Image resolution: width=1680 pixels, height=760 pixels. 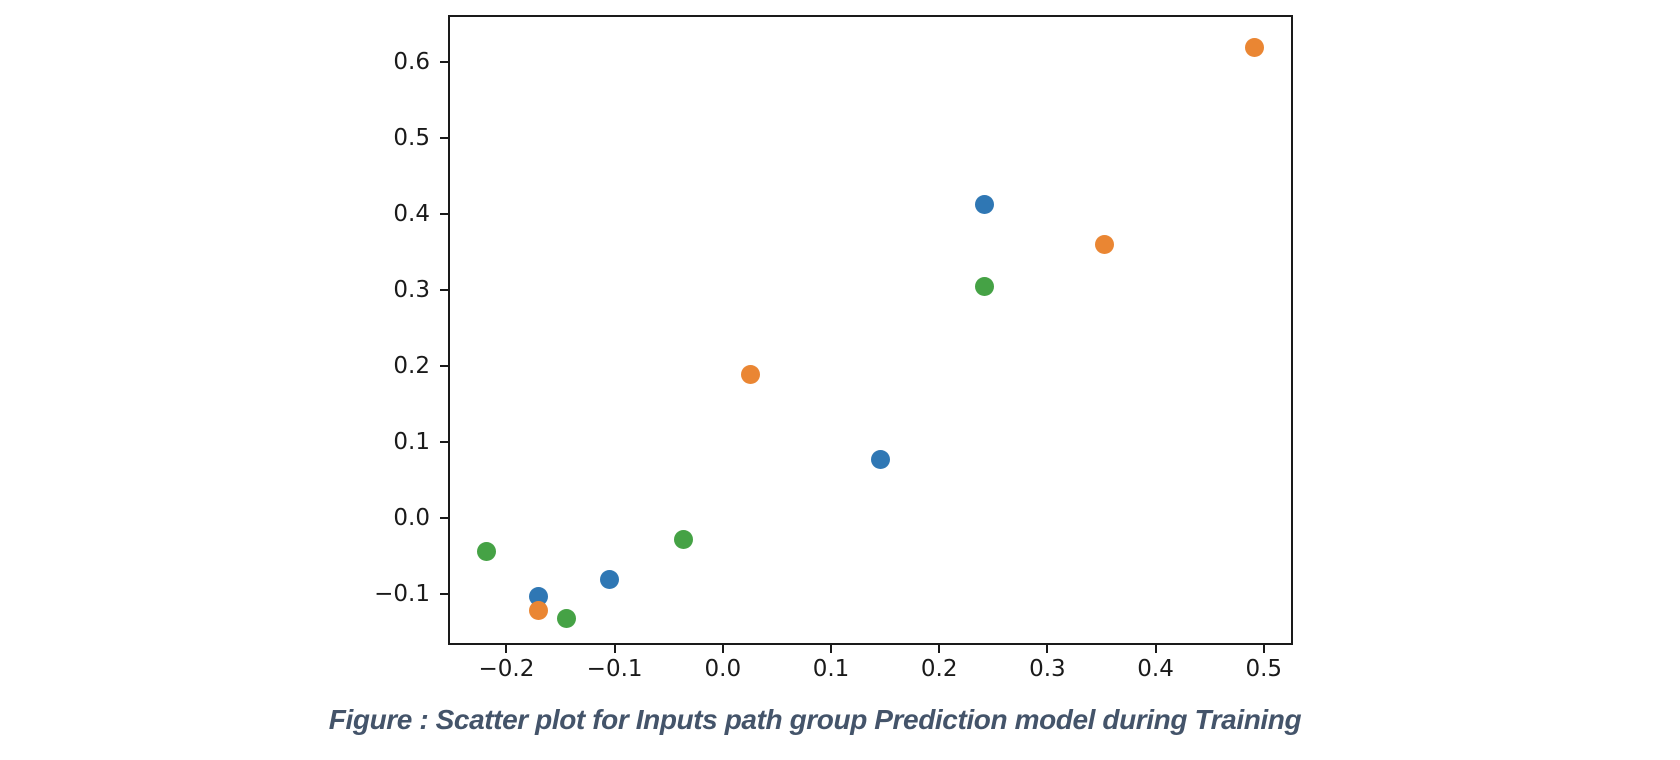 I want to click on x-tick-label: 0.4, so click(x=1155, y=669).